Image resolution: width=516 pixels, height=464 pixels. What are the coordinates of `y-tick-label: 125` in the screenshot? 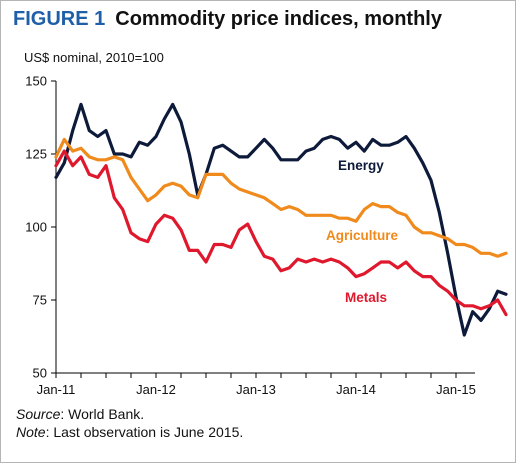 It's located at (36, 154).